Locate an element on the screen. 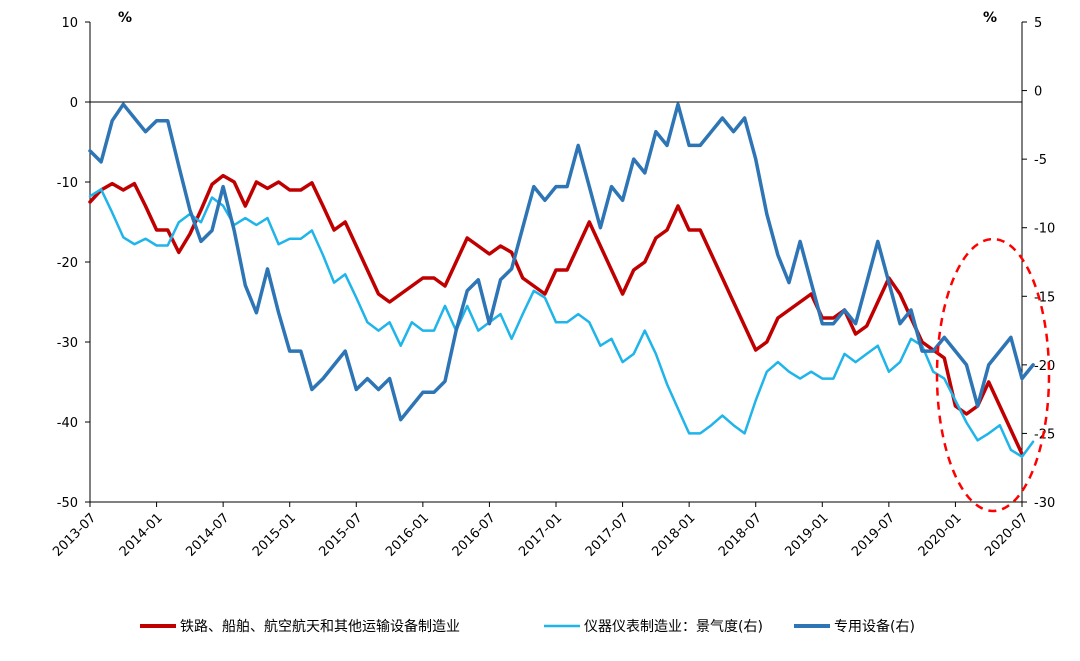  right-tick-label: -5 is located at coordinates (1040, 160).